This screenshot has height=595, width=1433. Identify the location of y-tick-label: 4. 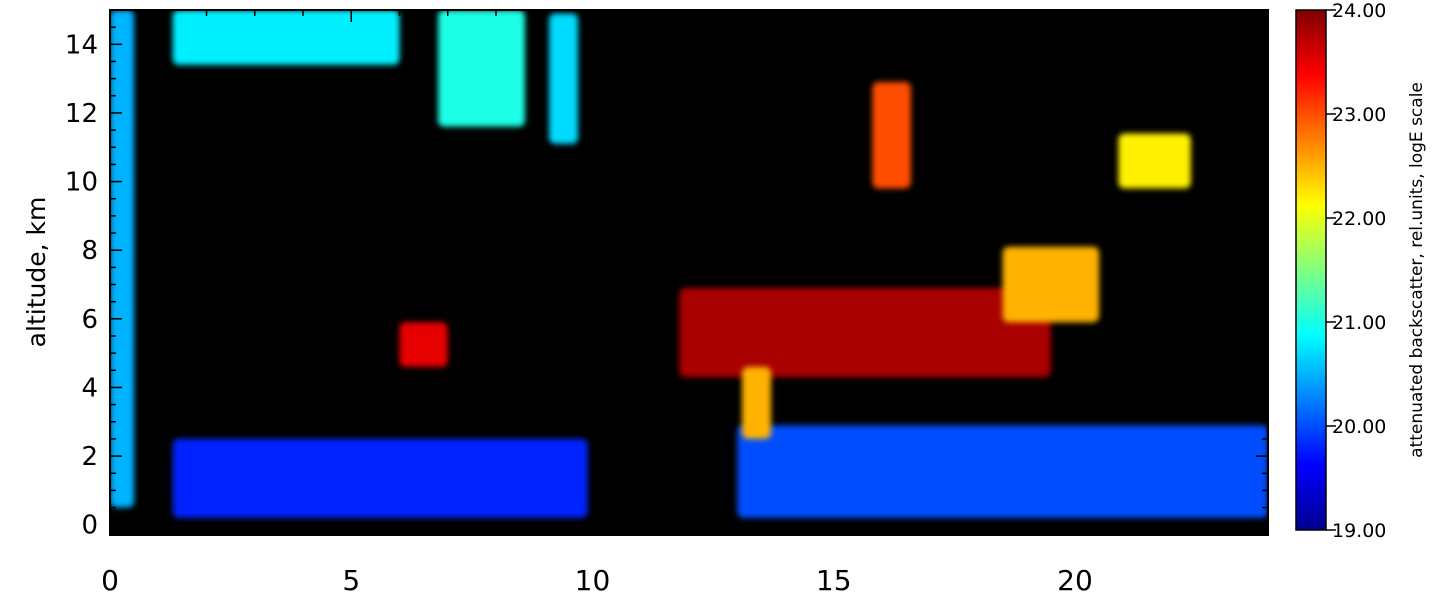
(89, 388).